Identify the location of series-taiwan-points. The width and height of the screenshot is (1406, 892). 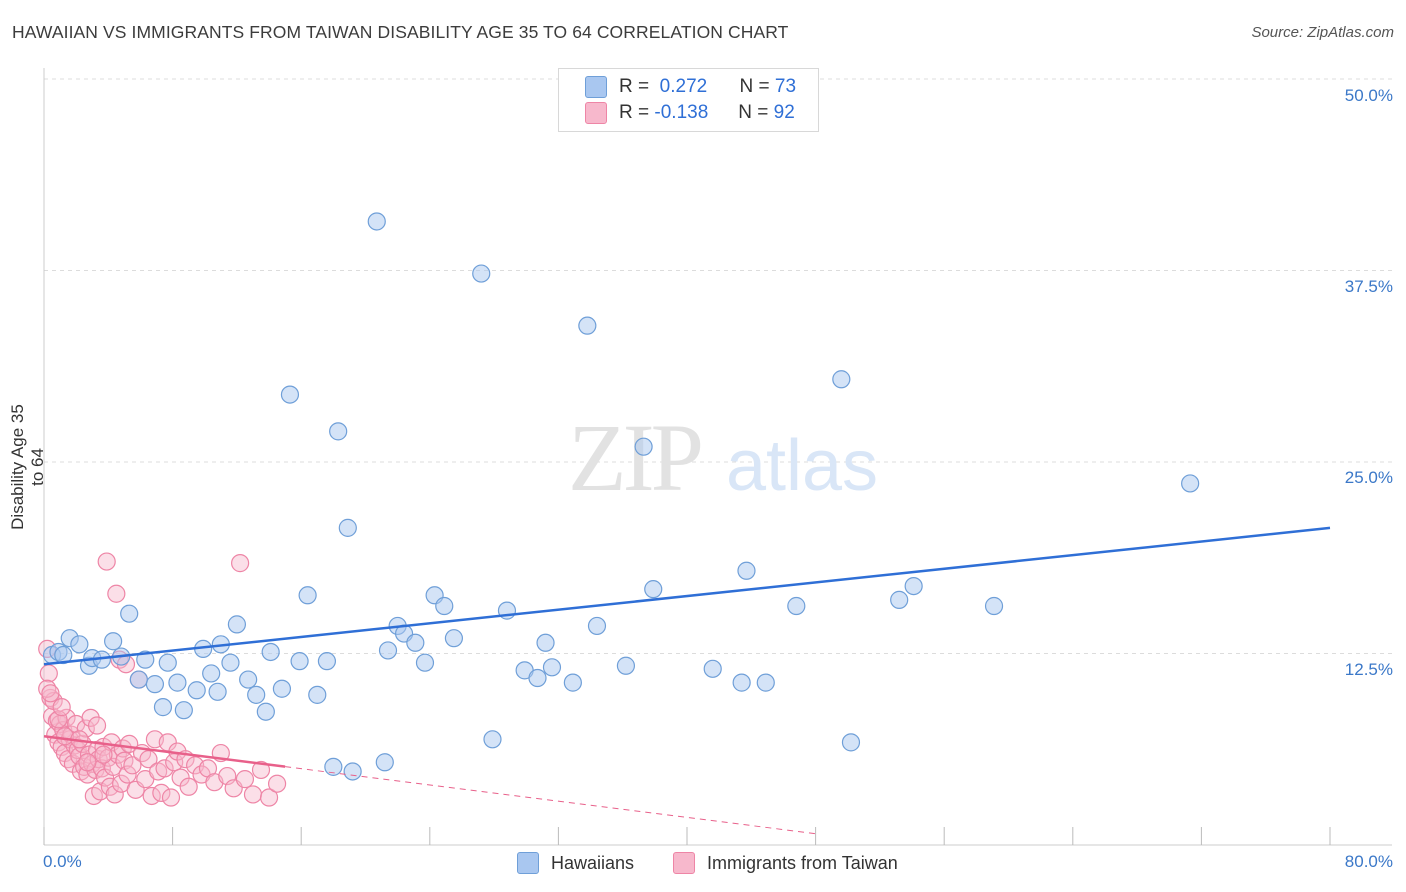
(162, 679).